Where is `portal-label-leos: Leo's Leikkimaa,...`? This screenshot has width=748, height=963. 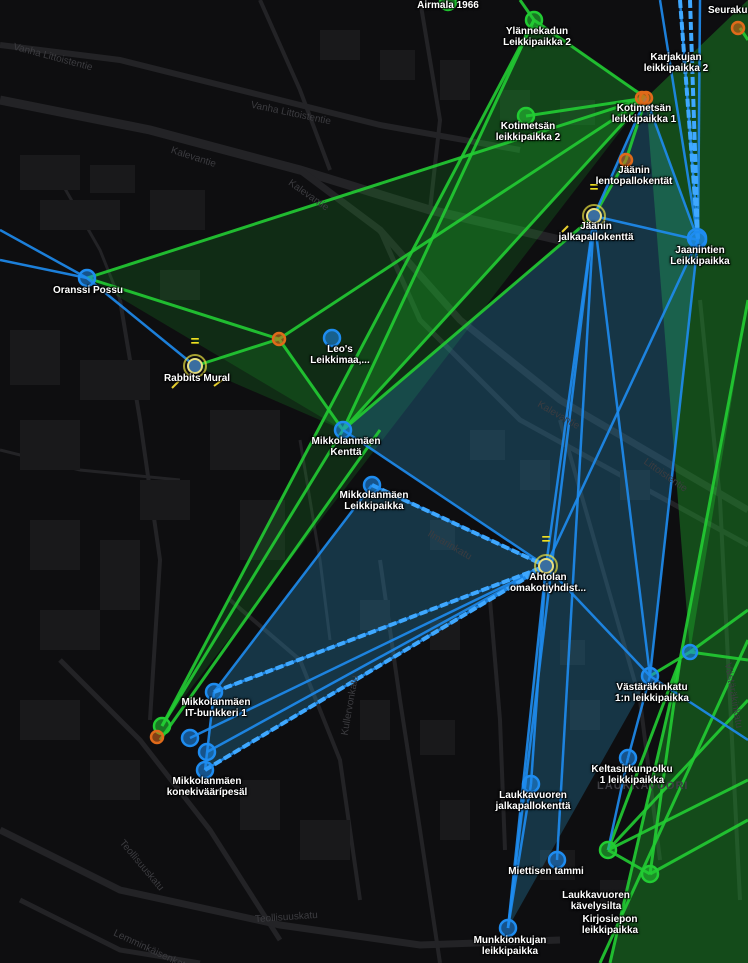
portal-label-leos: Leo's Leikkimaa,... is located at coordinates (340, 355).